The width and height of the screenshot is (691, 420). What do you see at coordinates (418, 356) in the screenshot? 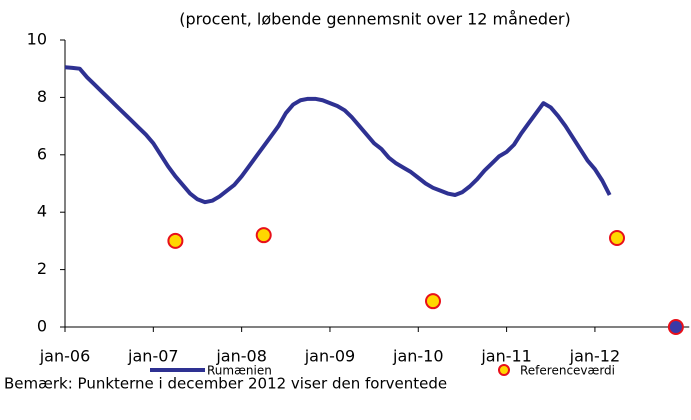
I see `x-tick-label: jan-10` at bounding box center [418, 356].